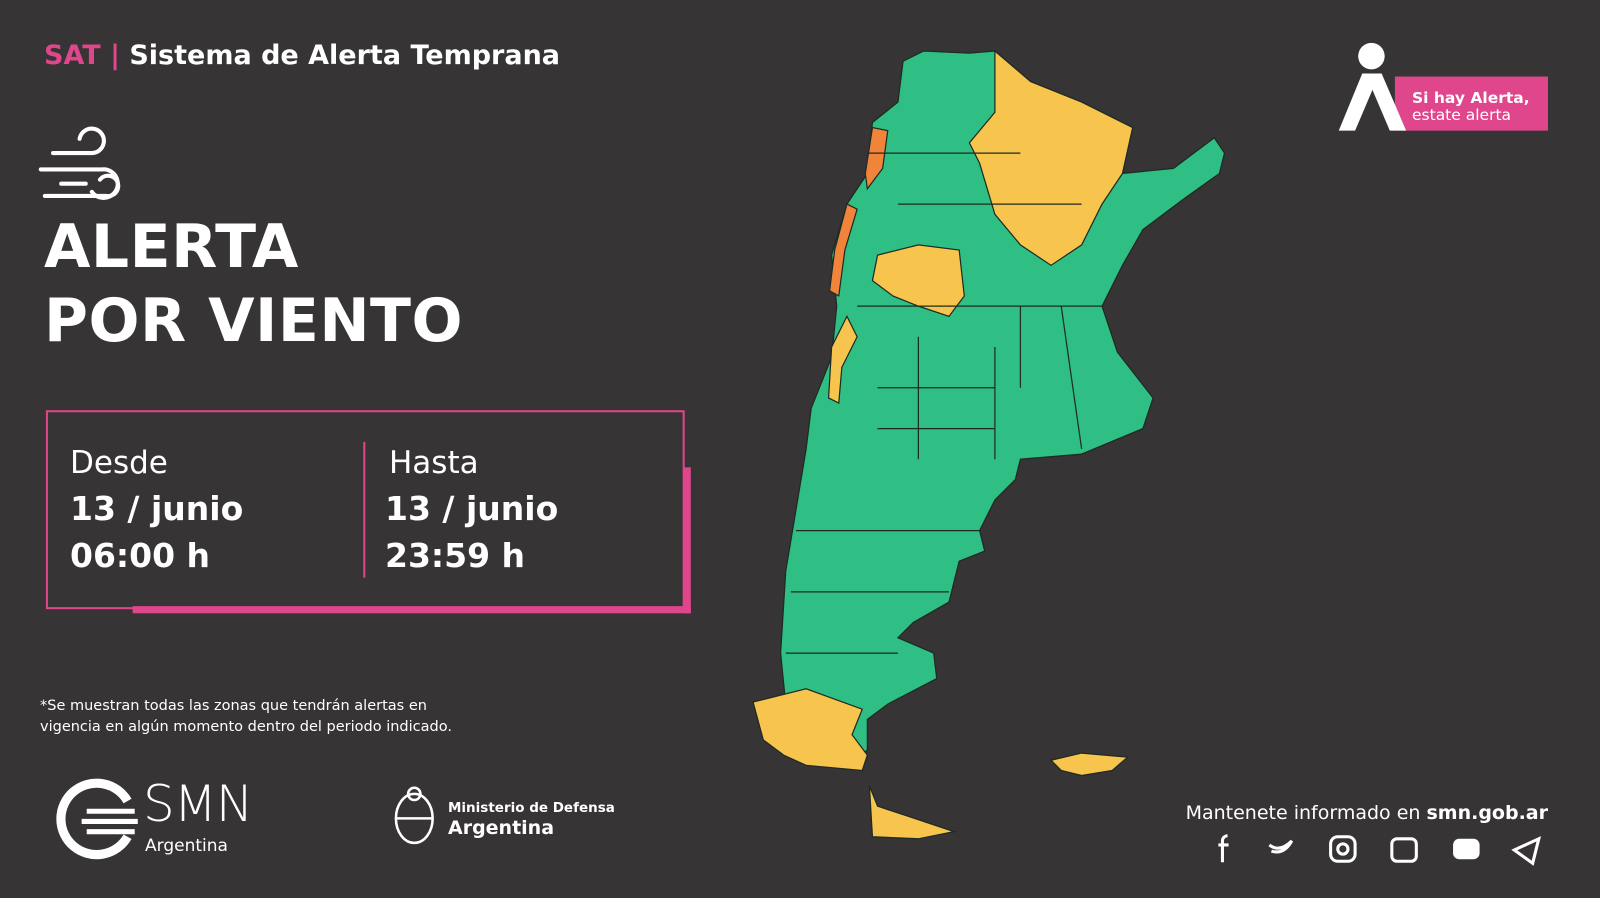 The width and height of the screenshot is (1600, 898). What do you see at coordinates (72, 55) in the screenshot?
I see `sat-label: SAT` at bounding box center [72, 55].